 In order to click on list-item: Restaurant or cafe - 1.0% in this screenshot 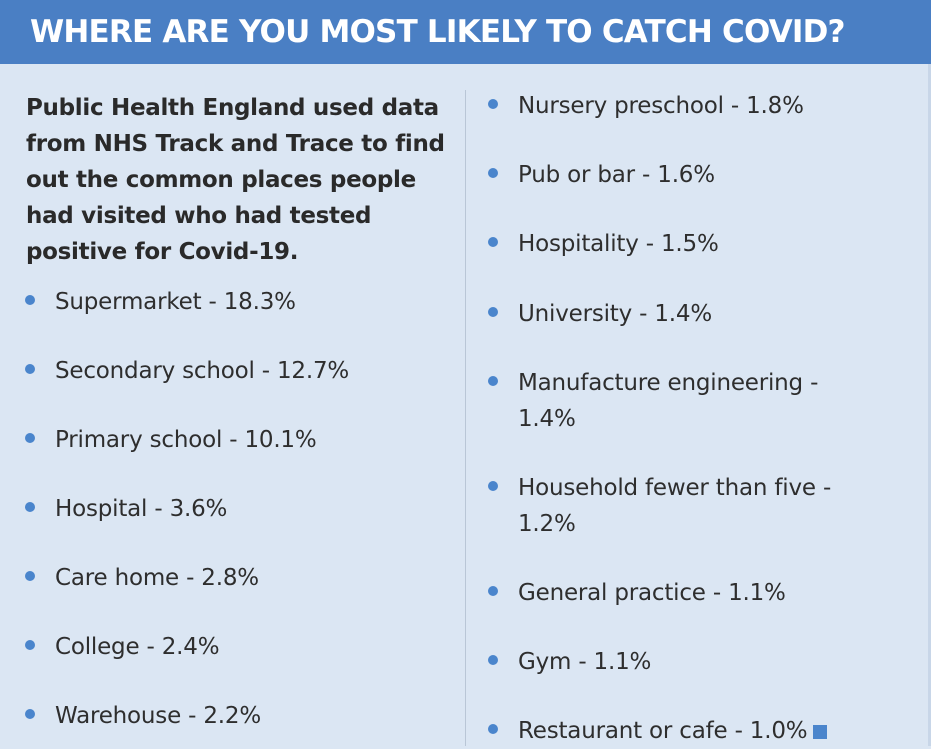, I will do `click(703, 731)`.